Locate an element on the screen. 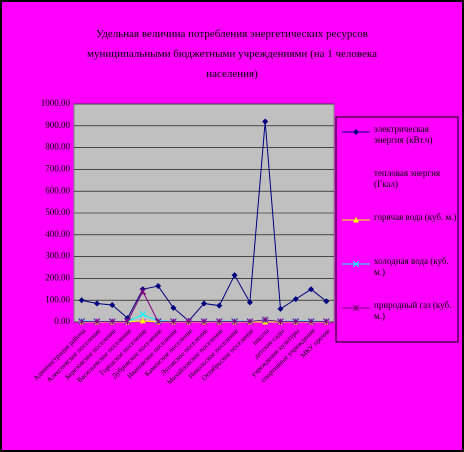  y-tick-label: 700.00 is located at coordinates (57, 168).